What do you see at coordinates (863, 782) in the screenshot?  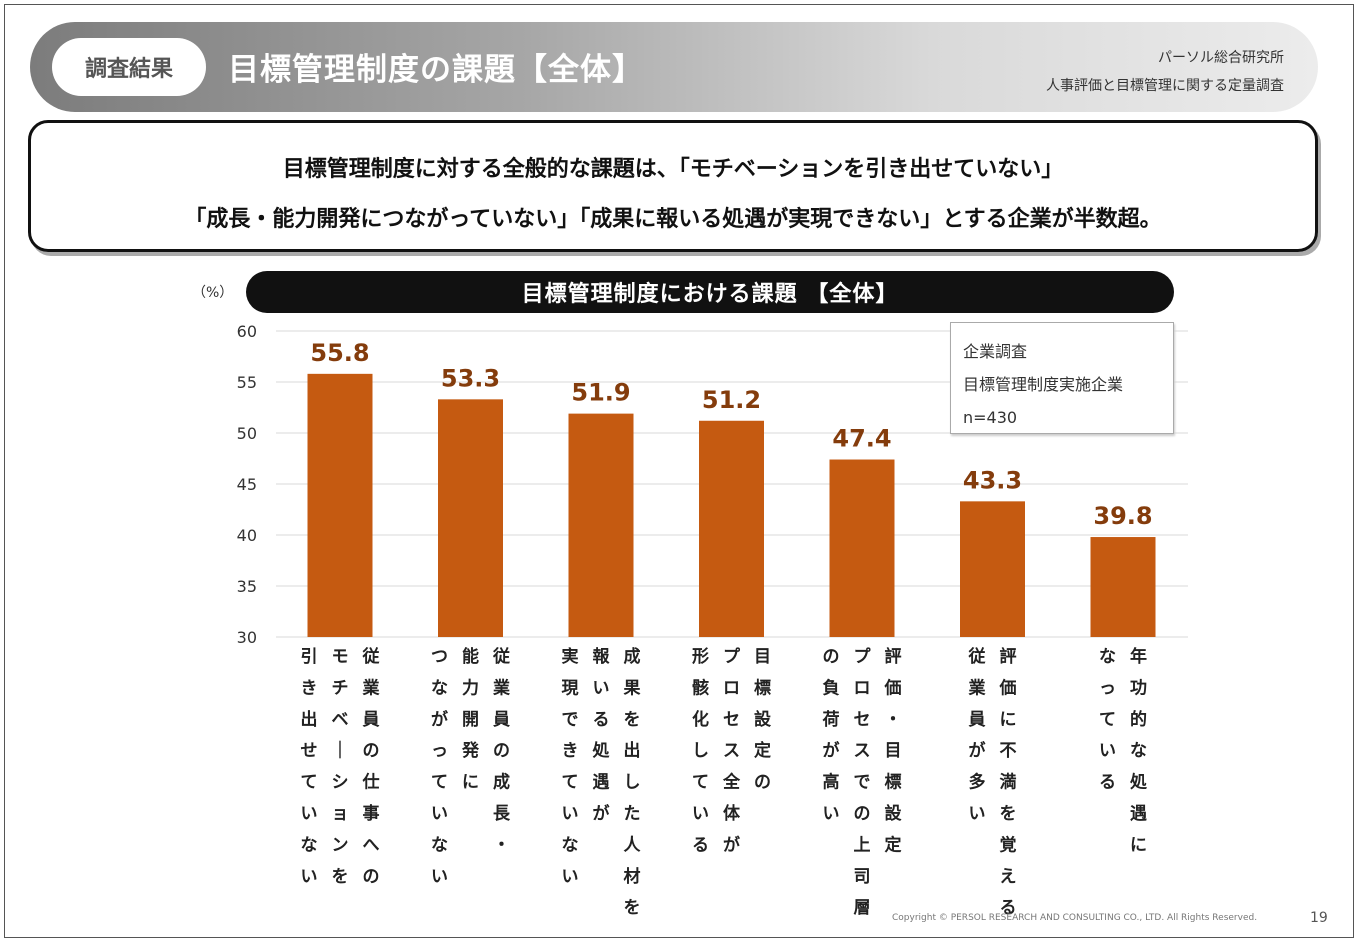 I see `x-category-label: プロセスでの上司層` at bounding box center [863, 782].